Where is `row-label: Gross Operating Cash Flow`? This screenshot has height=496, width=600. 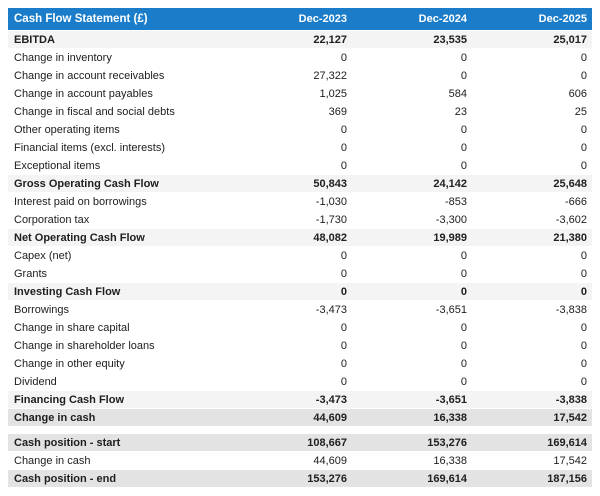
row-label: Gross Operating Cash Flow is located at coordinates (120, 184).